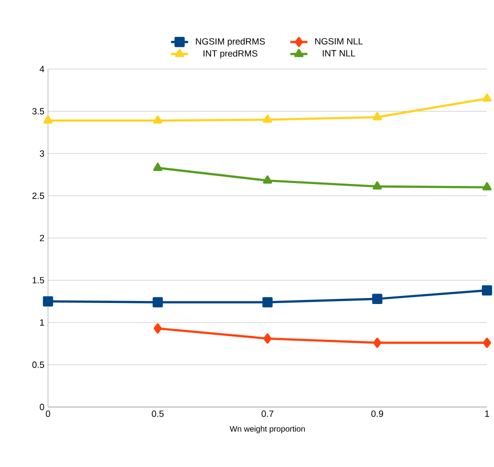 This screenshot has width=494, height=467. I want to click on y-tick-label: 2, so click(42, 238).